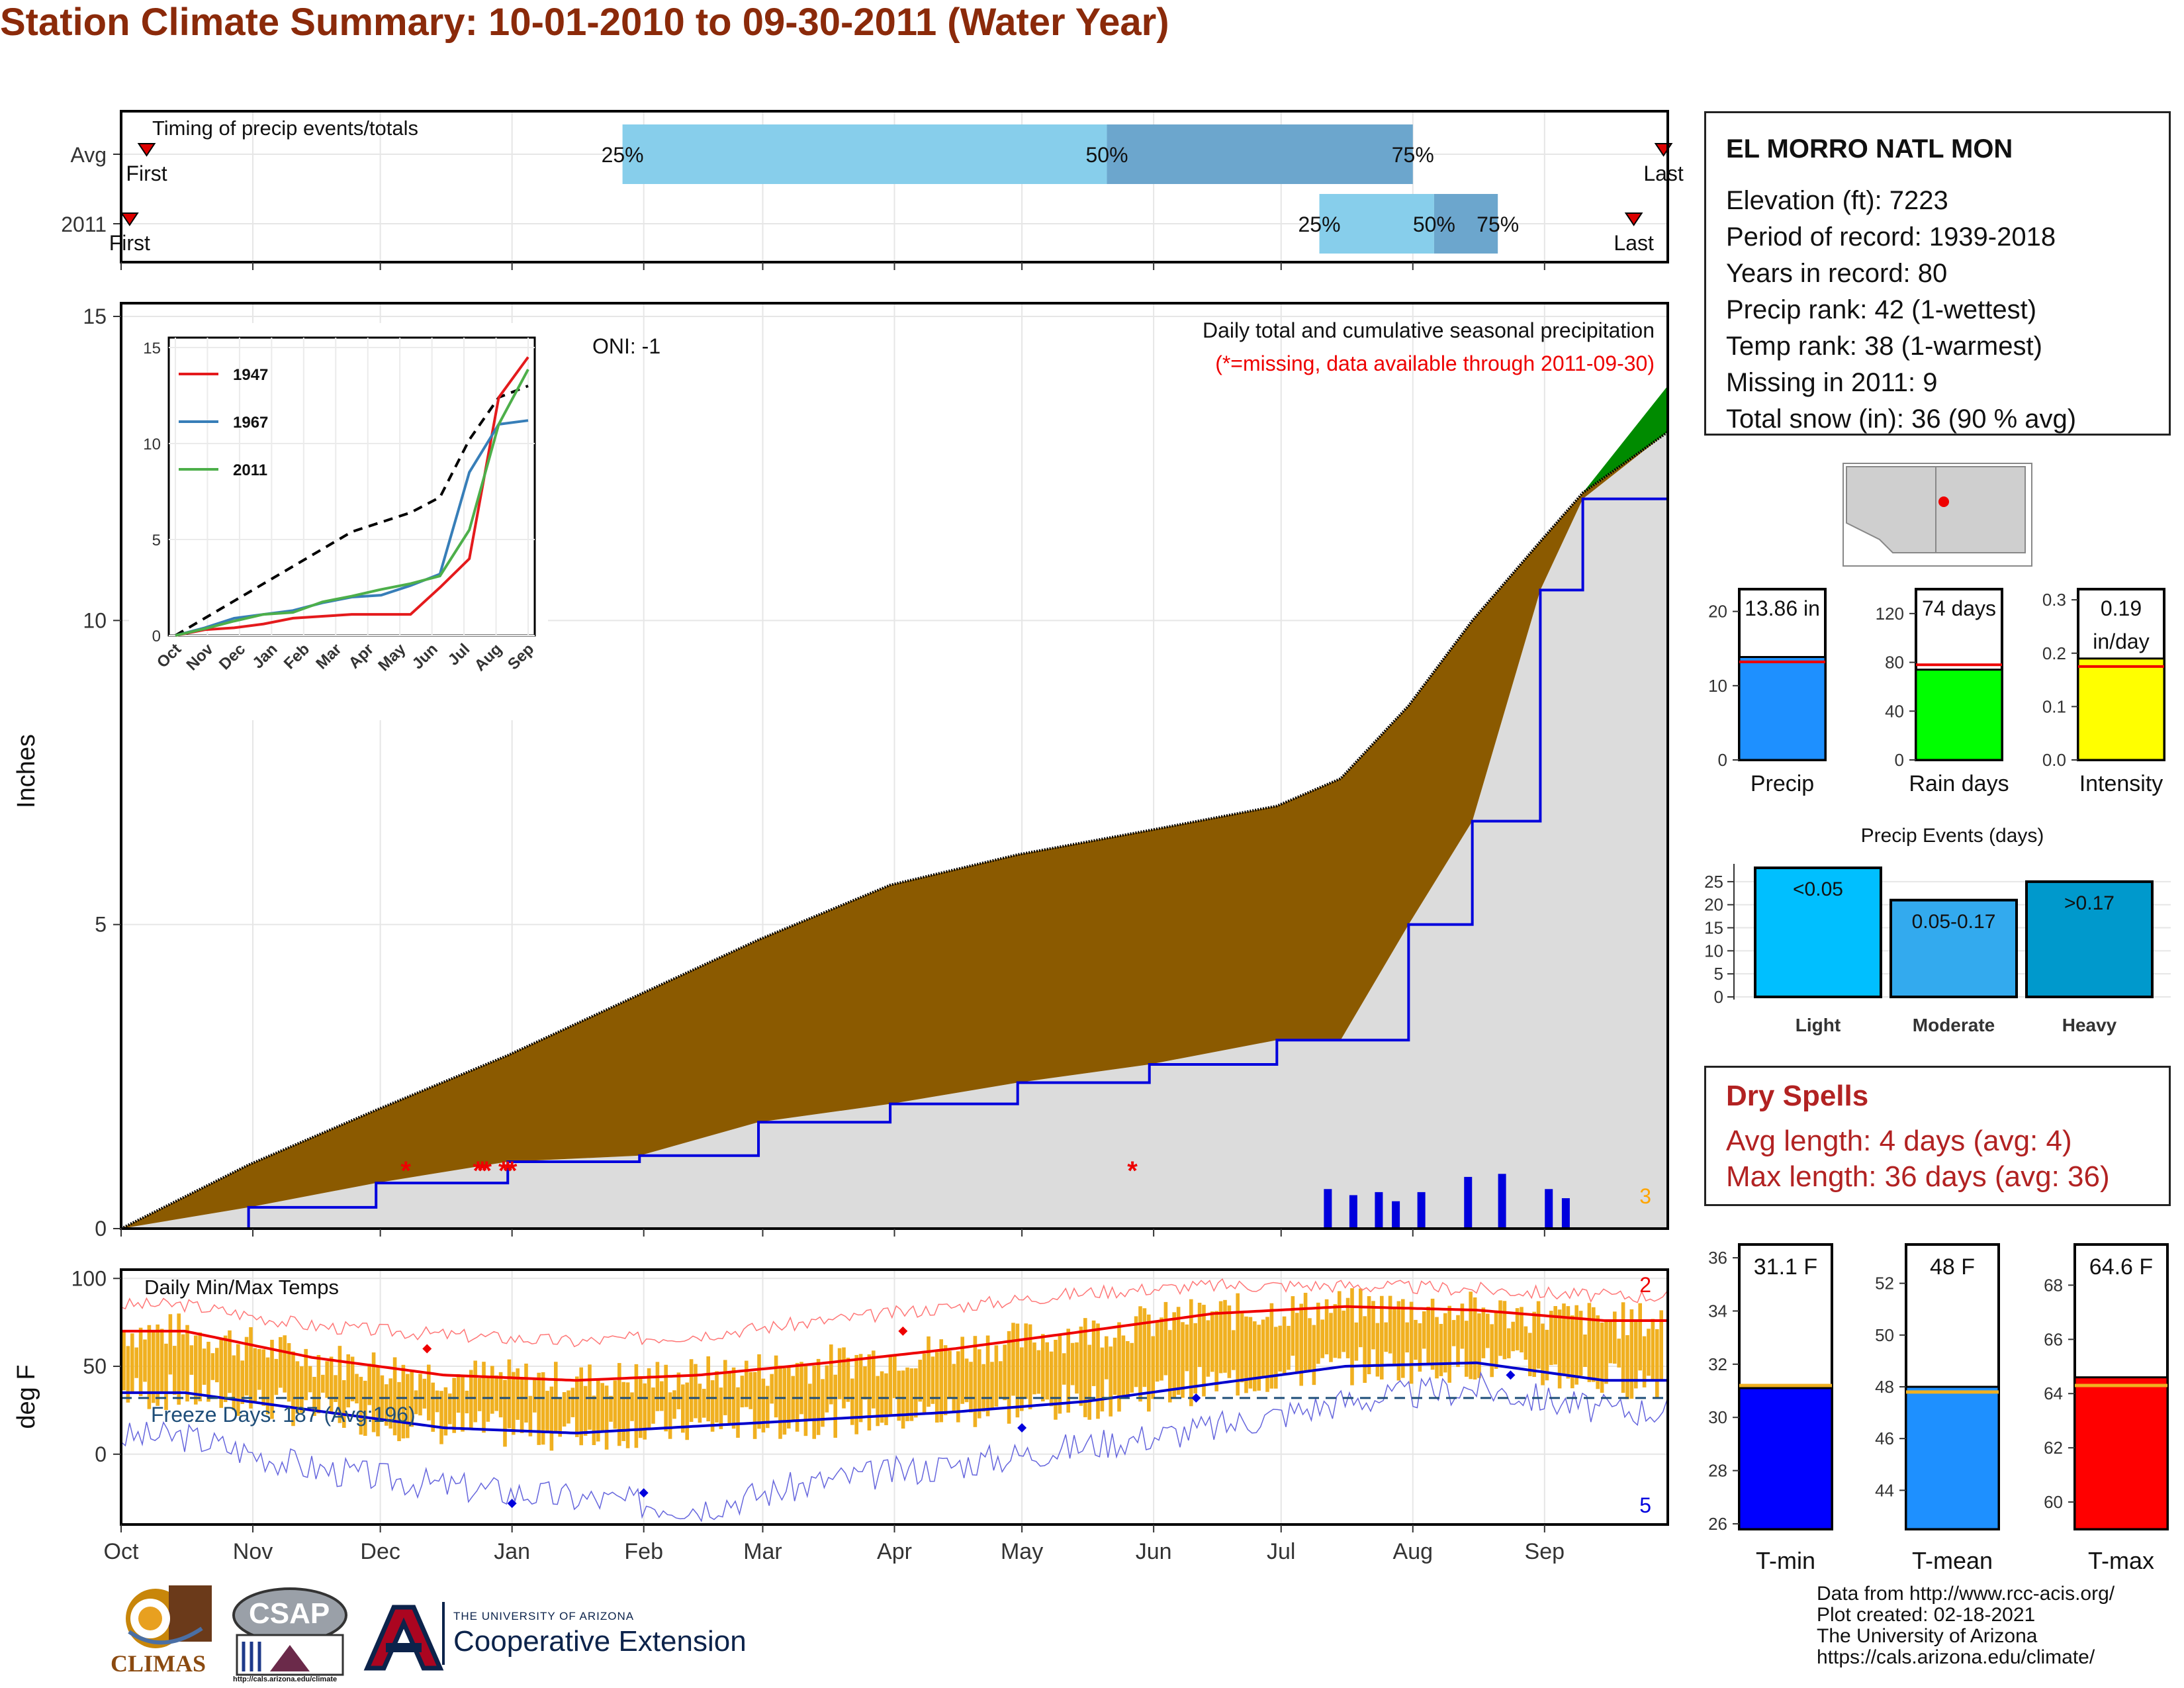 The image size is (2184, 1688). I want to click on csap-logo-text: CSAP, so click(289, 1614).